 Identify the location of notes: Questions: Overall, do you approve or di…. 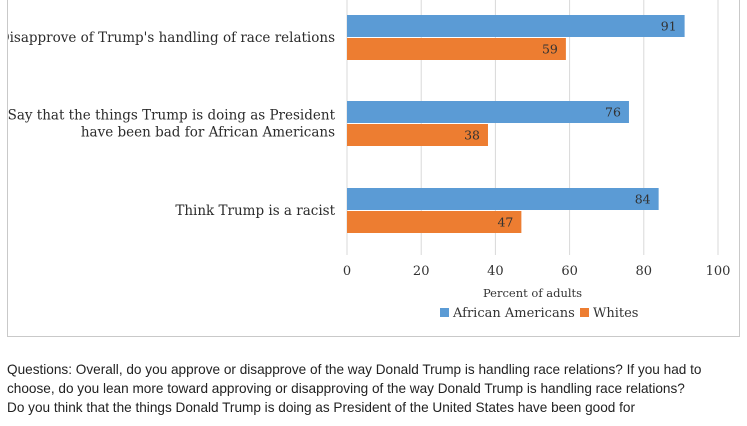
(374, 388).